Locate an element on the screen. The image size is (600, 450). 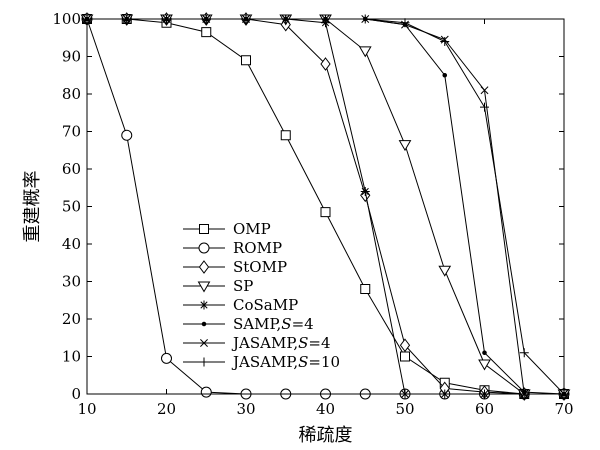
legend-label: SAMP,S=4 is located at coordinates (273, 324).